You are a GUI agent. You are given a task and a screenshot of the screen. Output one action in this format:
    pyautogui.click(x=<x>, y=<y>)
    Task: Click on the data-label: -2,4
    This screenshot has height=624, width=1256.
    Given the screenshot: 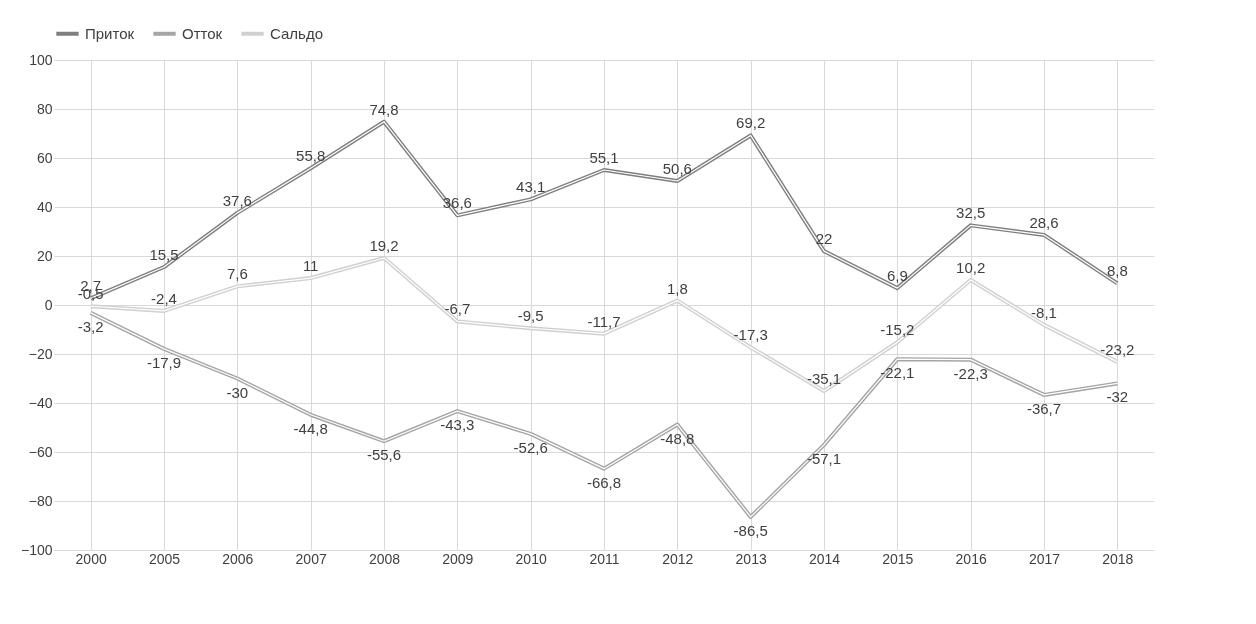 What is the action you would take?
    pyautogui.click(x=164, y=298)
    